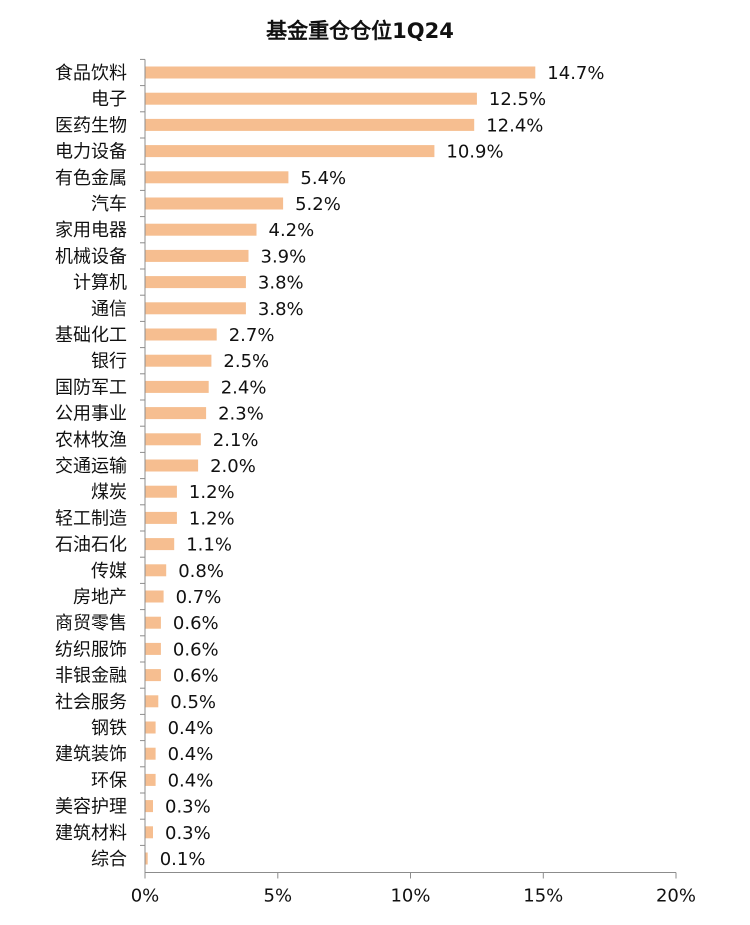  Describe the element at coordinates (91, 833) in the screenshot. I see `category-label: 建筑材料` at that location.